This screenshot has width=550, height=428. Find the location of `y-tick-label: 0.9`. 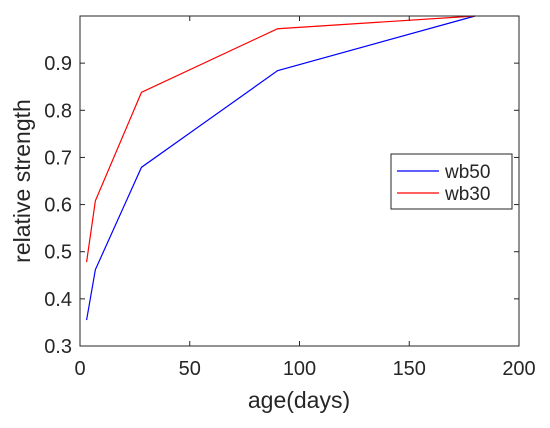

y-tick-label: 0.9 is located at coordinates (58, 64).